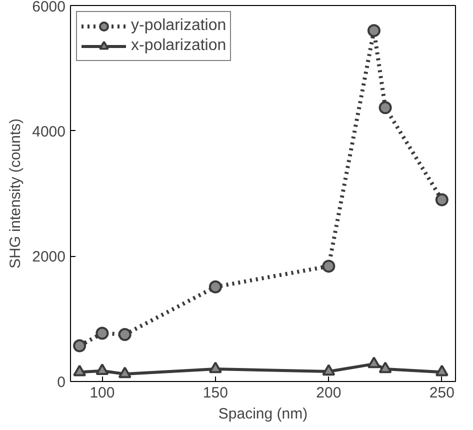  What do you see at coordinates (61, 382) in the screenshot?
I see `y-tick-label: 0` at bounding box center [61, 382].